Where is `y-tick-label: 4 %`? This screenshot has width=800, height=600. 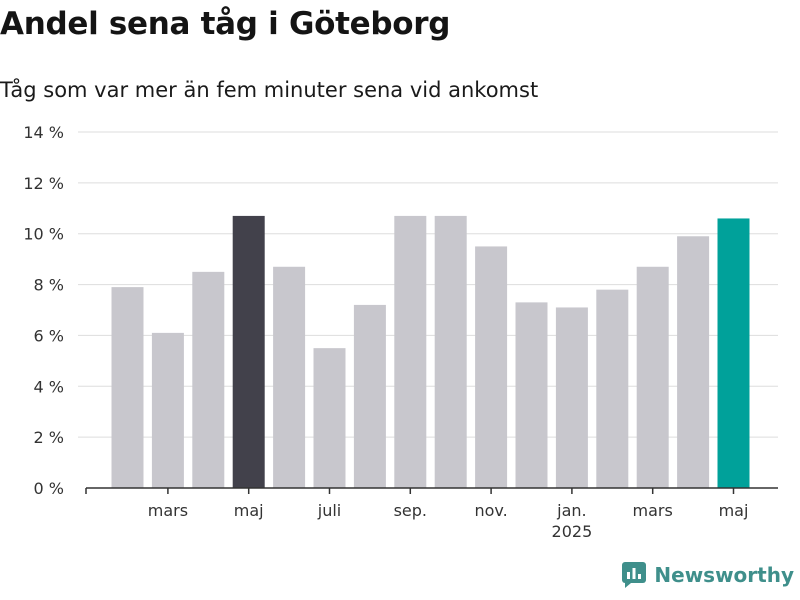
y-tick-label: 4 % is located at coordinates (49, 386).